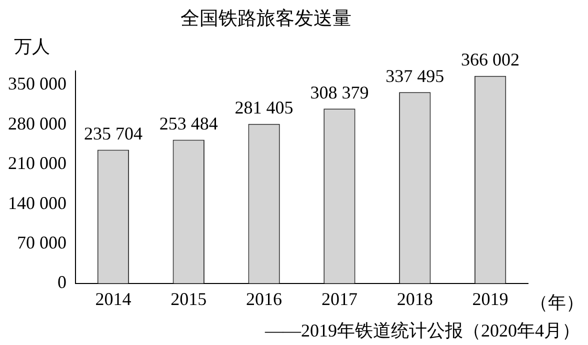  I want to click on y-tick-label: 70 000, so click(41, 242).